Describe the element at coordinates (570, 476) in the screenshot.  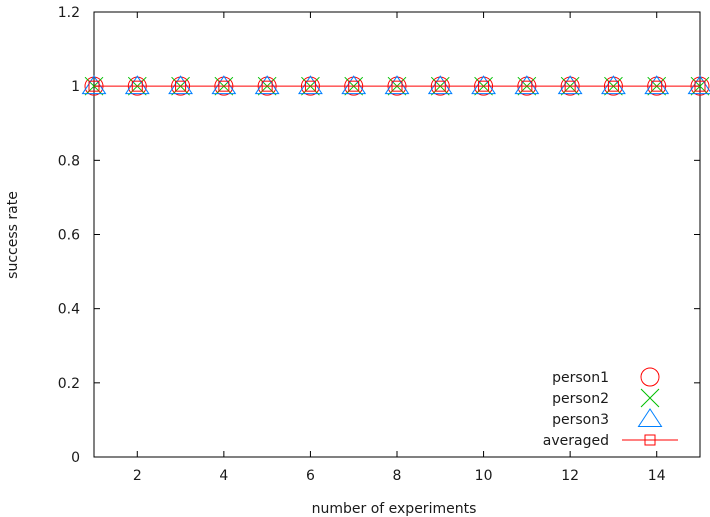
I see `x-tick-label: 12` at that location.